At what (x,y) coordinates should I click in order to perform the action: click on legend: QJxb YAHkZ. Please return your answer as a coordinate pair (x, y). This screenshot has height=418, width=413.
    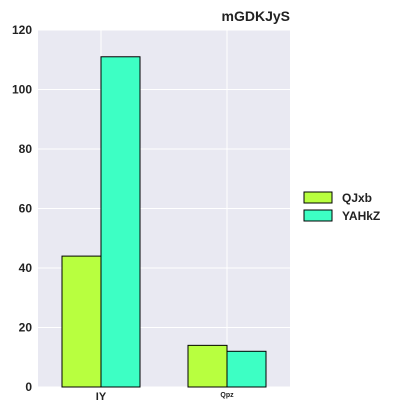
    Looking at the image, I should click on (341, 207).